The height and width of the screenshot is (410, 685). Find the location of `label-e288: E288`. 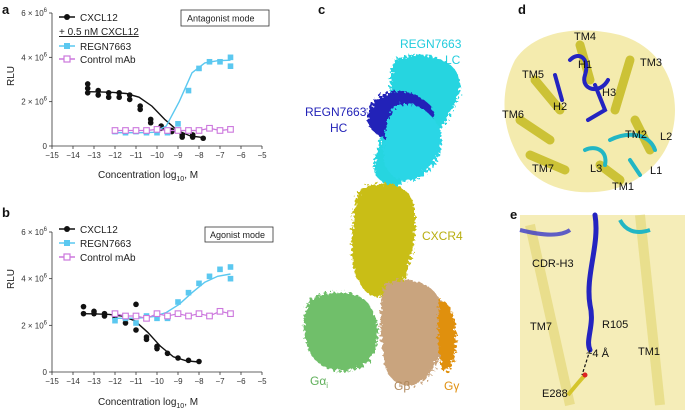

label-e288: E288 is located at coordinates (555, 394).